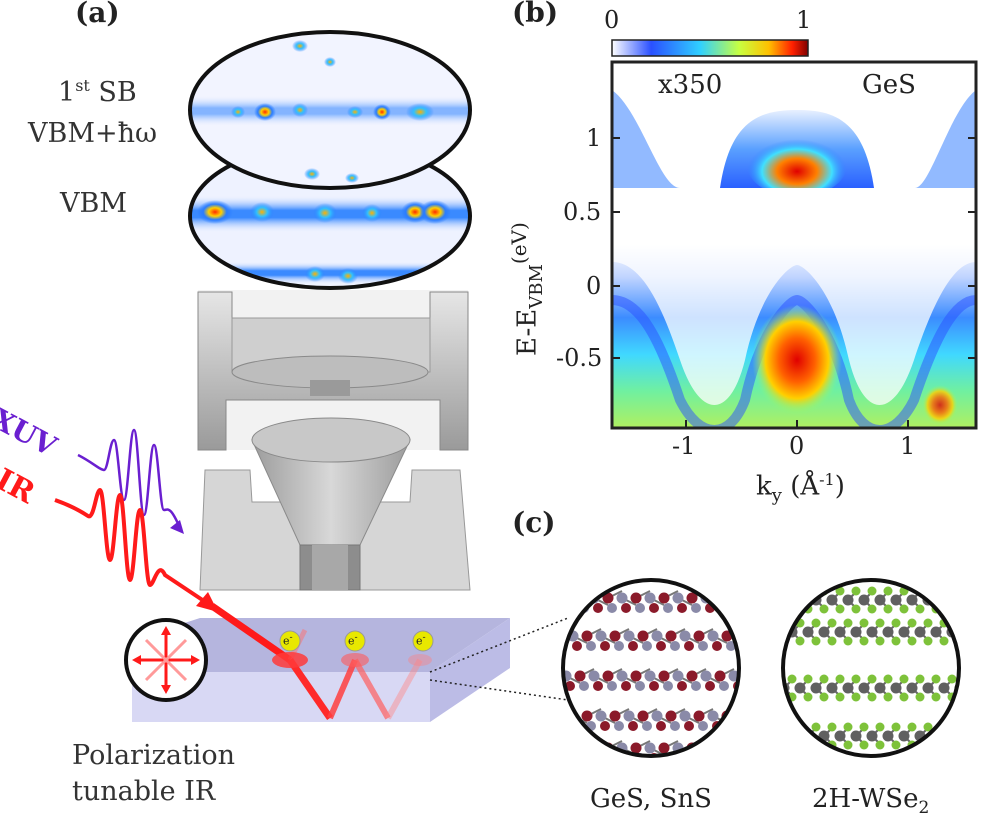 The image size is (996, 824). Describe the element at coordinates (612, 20) in the screenshot. I see `colorbar-min-label: 0` at that location.